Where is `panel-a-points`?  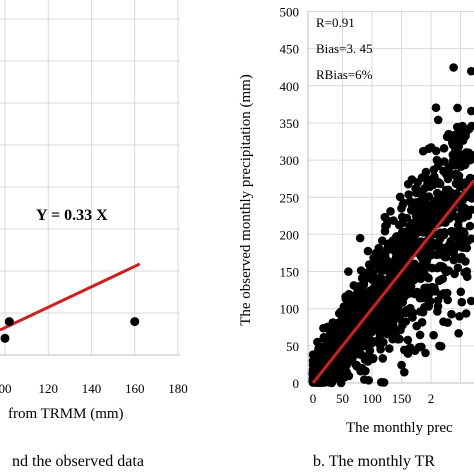
panel-a-points is located at coordinates (70, 330).